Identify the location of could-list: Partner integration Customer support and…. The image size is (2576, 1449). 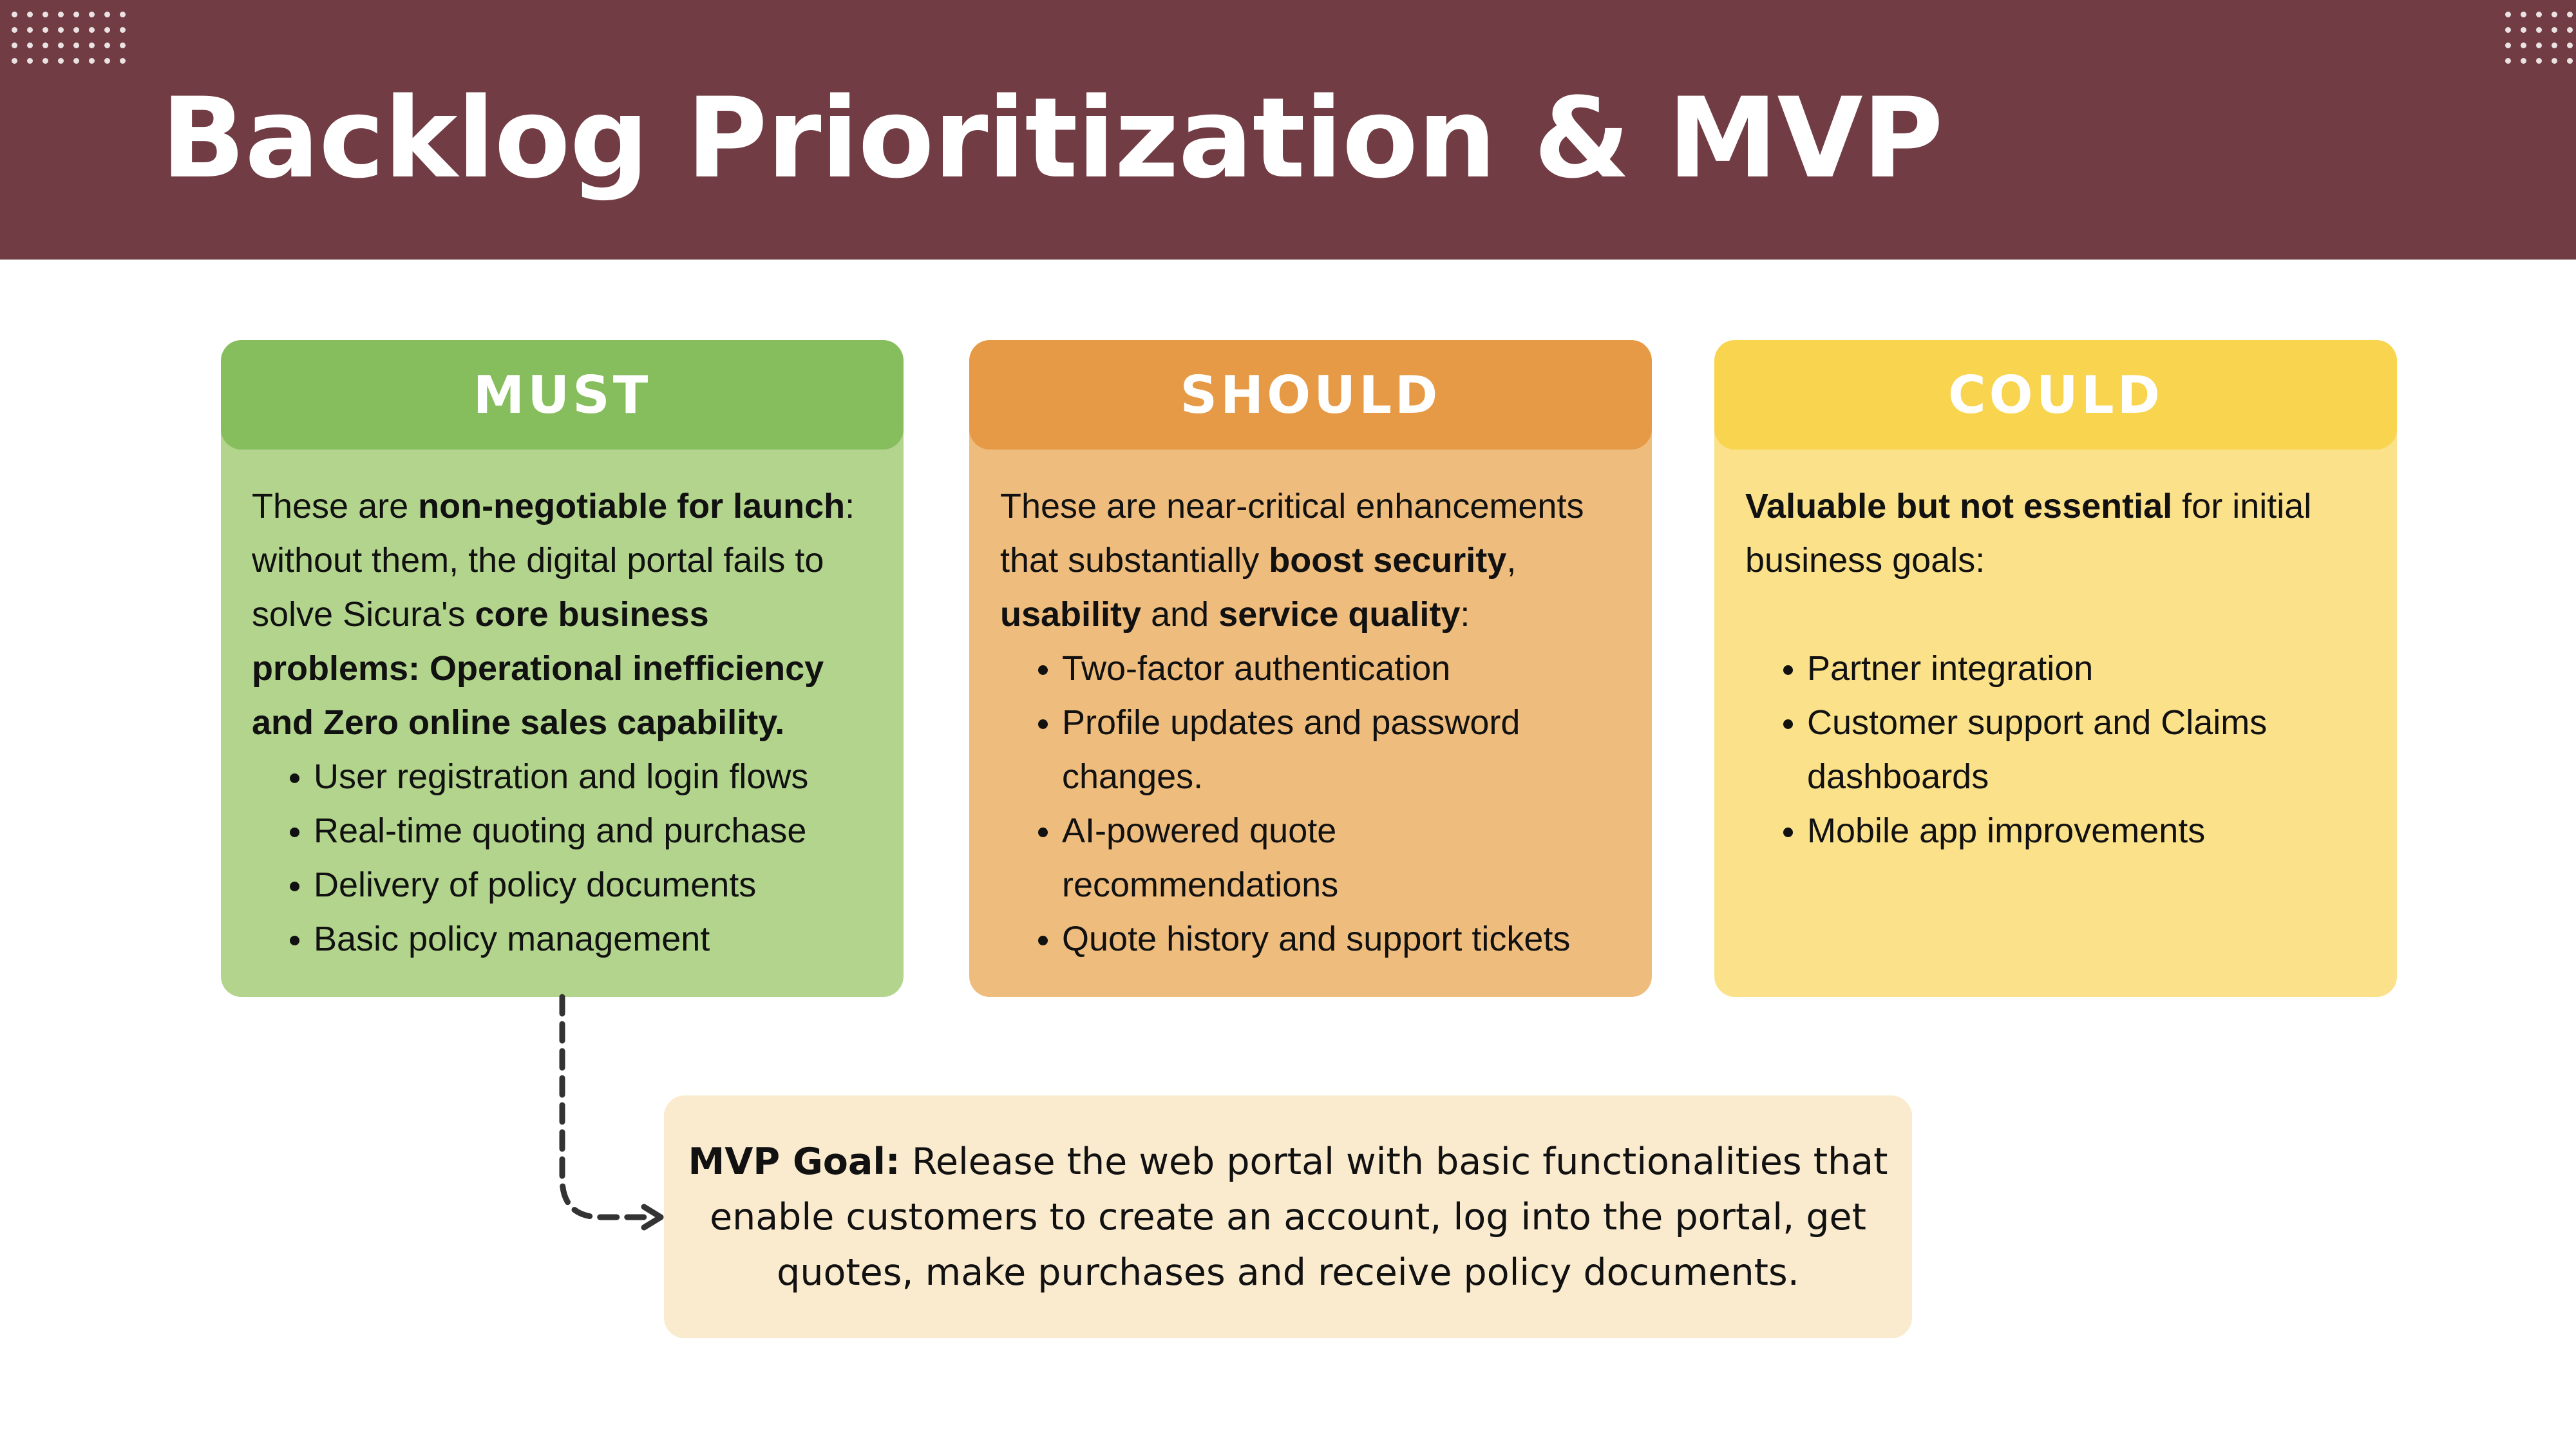
(2055, 749).